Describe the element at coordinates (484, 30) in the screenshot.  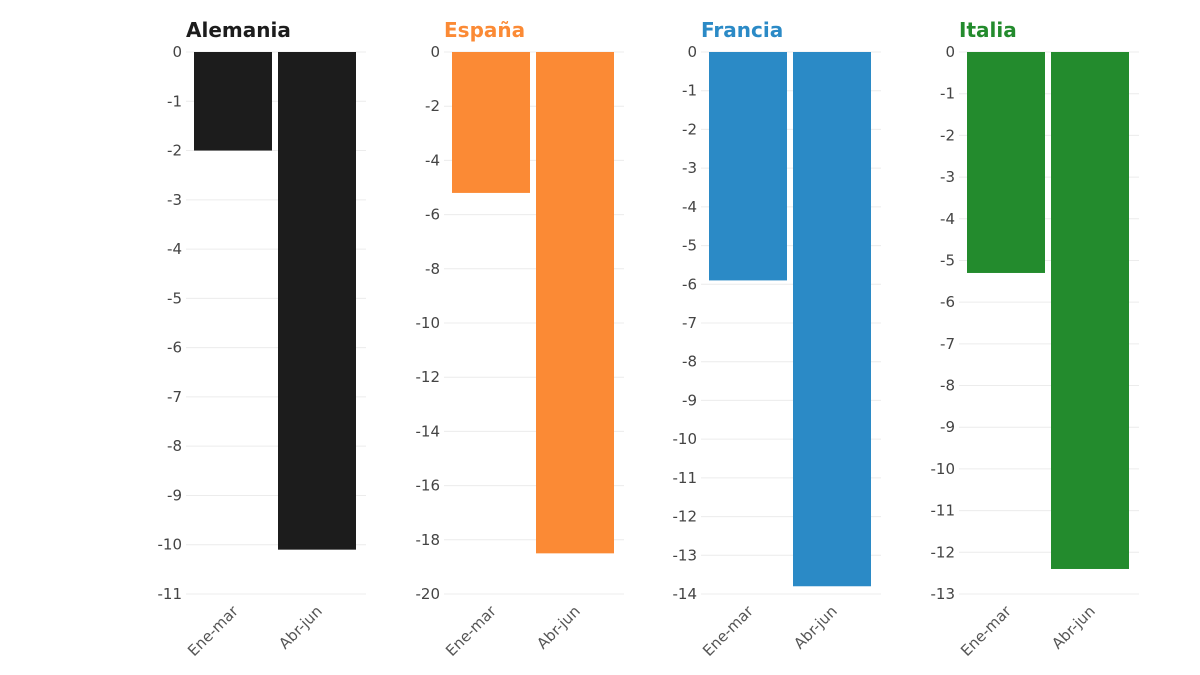
I see `panel-title: España` at that location.